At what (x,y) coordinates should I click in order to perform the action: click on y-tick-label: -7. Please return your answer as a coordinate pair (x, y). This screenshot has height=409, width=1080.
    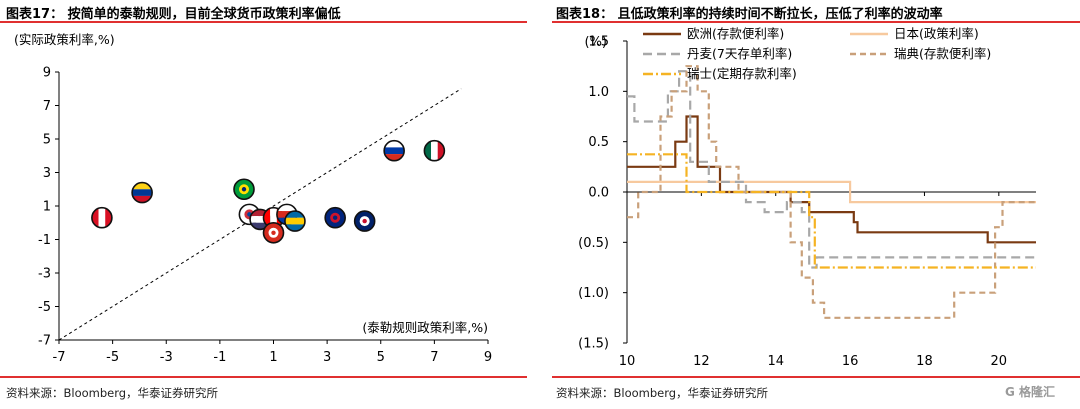
    Looking at the image, I should click on (44, 341).